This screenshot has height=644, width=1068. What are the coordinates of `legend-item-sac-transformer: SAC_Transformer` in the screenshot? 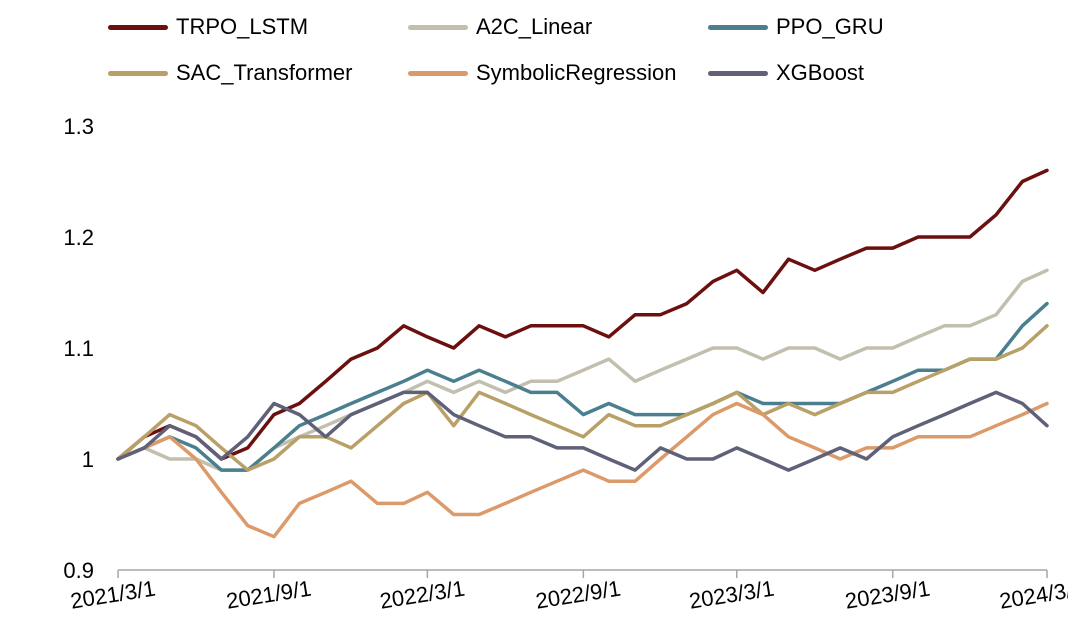 It's located at (230, 73).